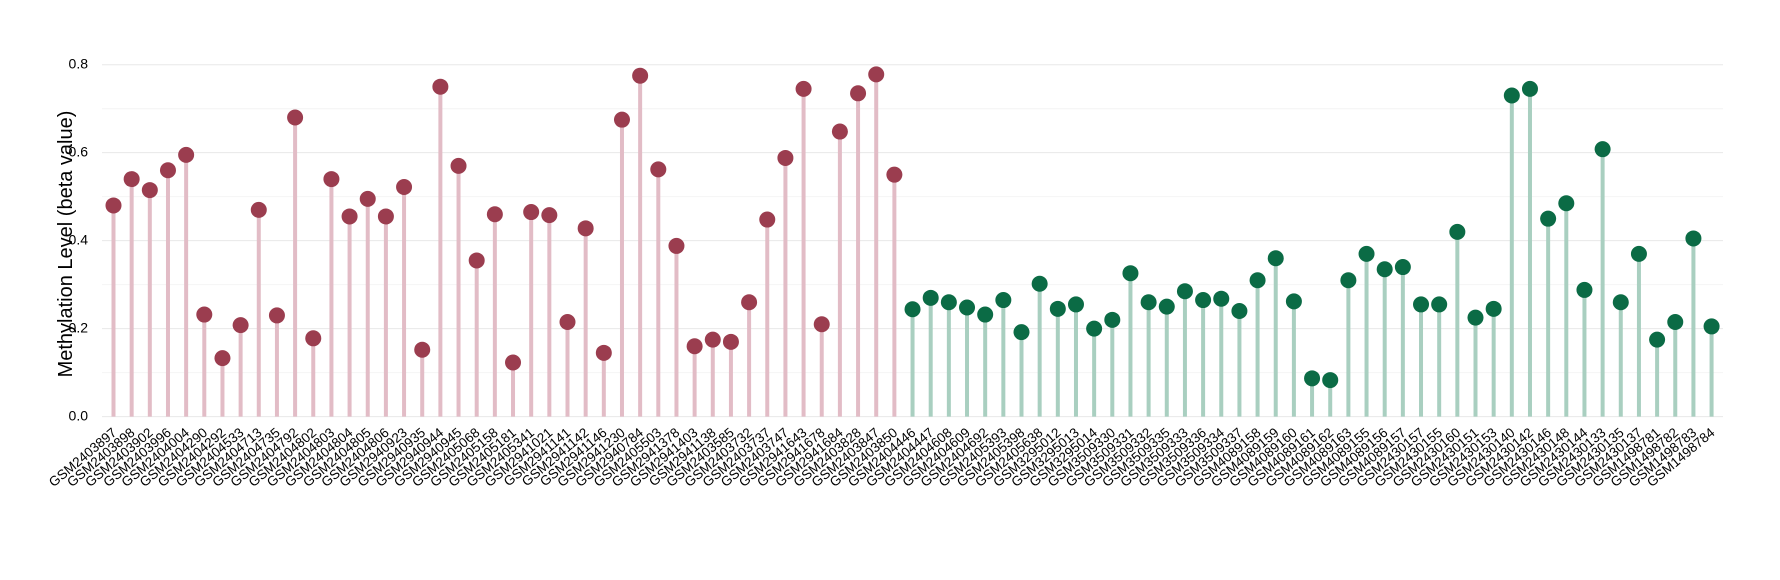 The image size is (1780, 580). Describe the element at coordinates (79, 151) in the screenshot. I see `y-tick-label: 0.6` at that location.